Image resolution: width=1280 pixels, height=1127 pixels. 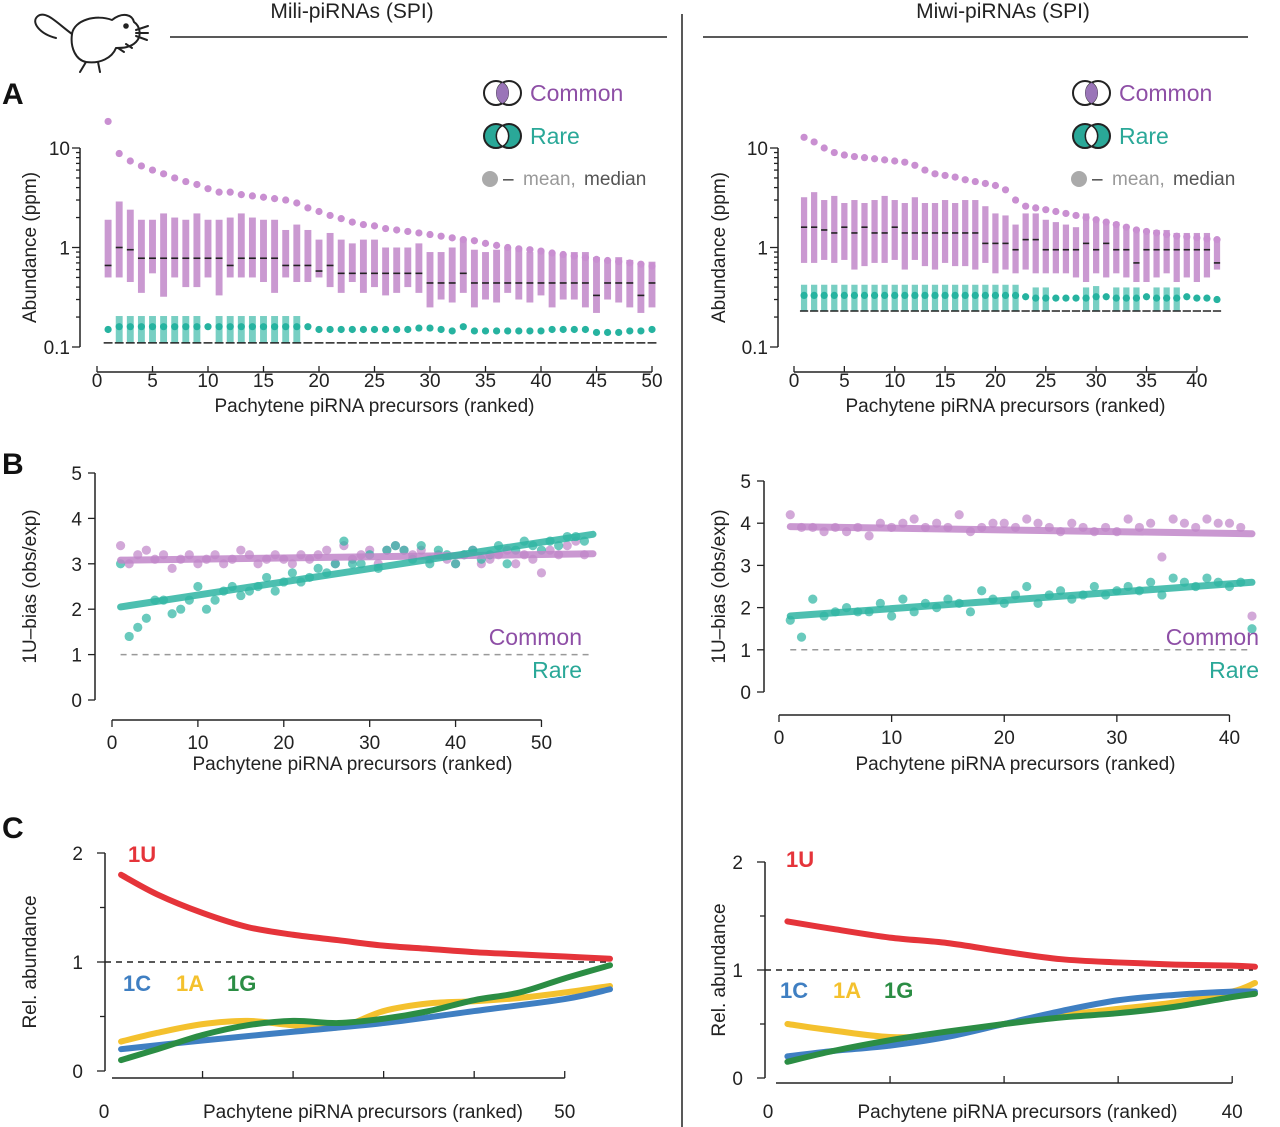 What do you see at coordinates (375, 406) in the screenshot?
I see `x-axis-title: Pachytene piRNA precursors (ranked)` at bounding box center [375, 406].